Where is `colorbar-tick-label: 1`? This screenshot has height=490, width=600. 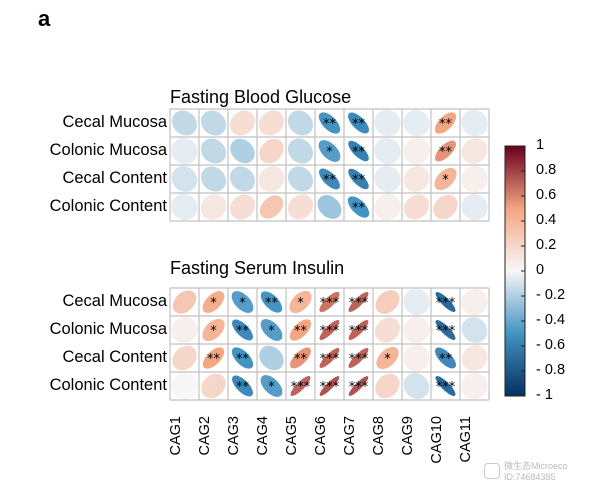 colorbar-tick-label: 1 is located at coordinates (540, 145).